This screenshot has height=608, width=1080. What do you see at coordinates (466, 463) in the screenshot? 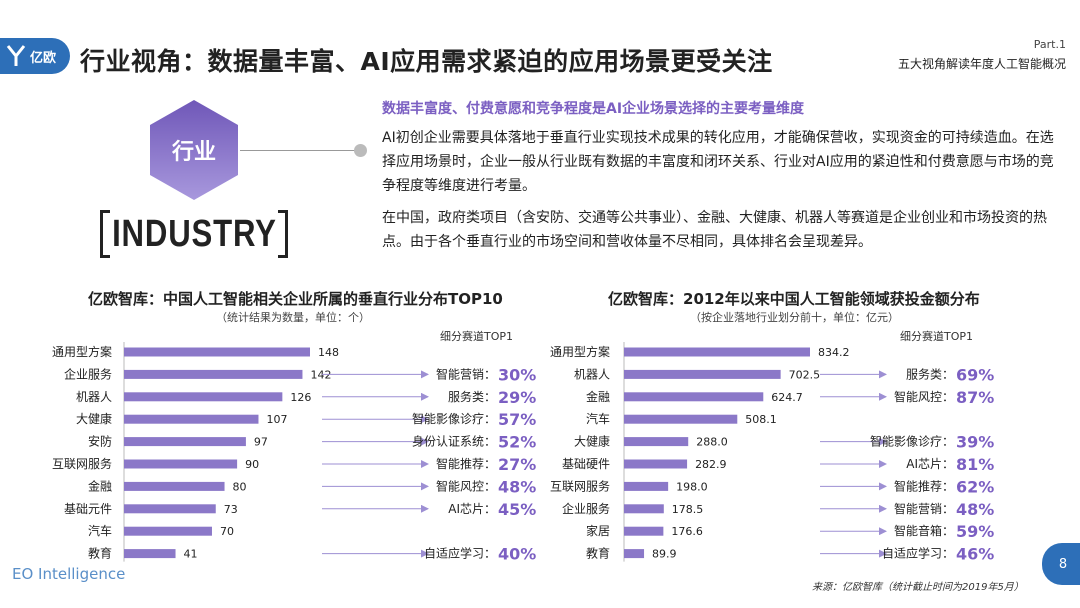
I see `top1-label: 智能推荐：` at bounding box center [466, 463].